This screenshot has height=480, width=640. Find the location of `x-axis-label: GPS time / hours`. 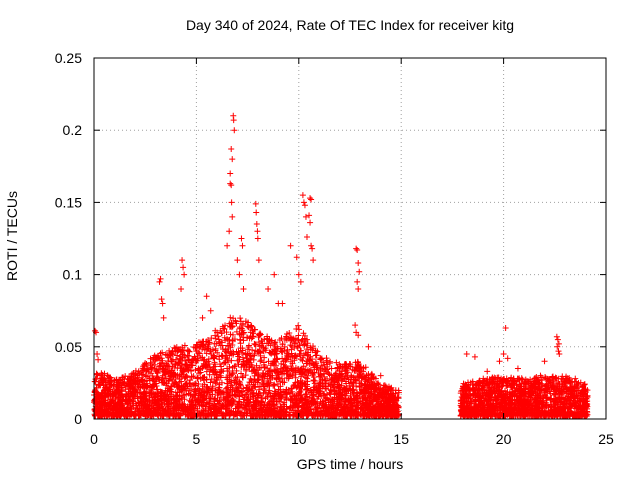

x-axis-label: GPS time / hours is located at coordinates (350, 464).